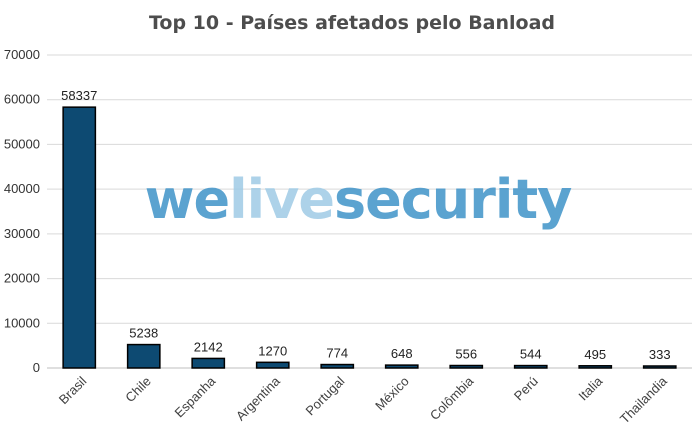 The height and width of the screenshot is (440, 700). Describe the element at coordinates (531, 354) in the screenshot. I see `data-label: 544` at that location.